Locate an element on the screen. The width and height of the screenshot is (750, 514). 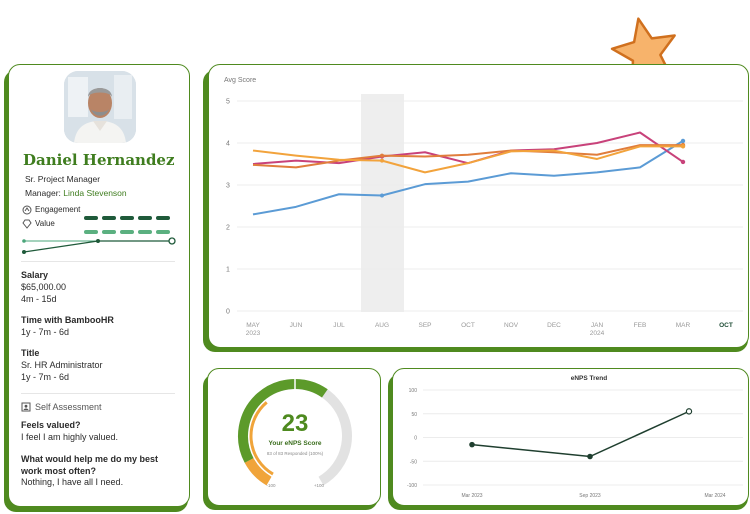
diamond-icon is located at coordinates (27, 224).